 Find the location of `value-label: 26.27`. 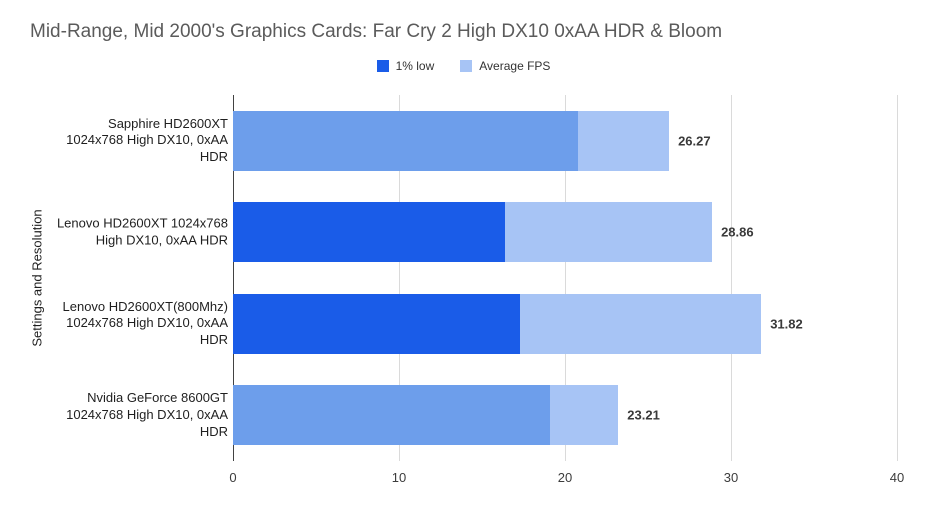

value-label: 26.27 is located at coordinates (694, 141).